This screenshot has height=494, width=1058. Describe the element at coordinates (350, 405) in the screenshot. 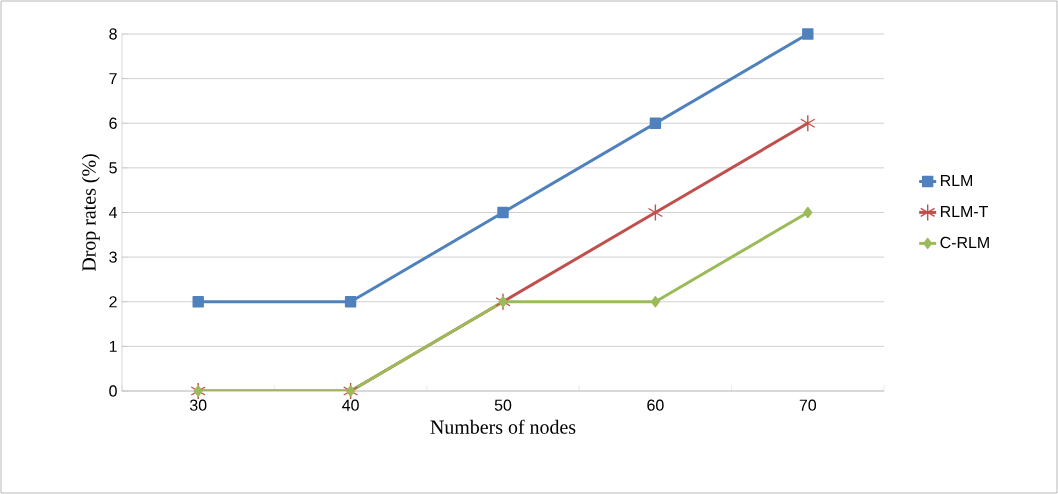

I see `x-tick-label: 40` at that location.